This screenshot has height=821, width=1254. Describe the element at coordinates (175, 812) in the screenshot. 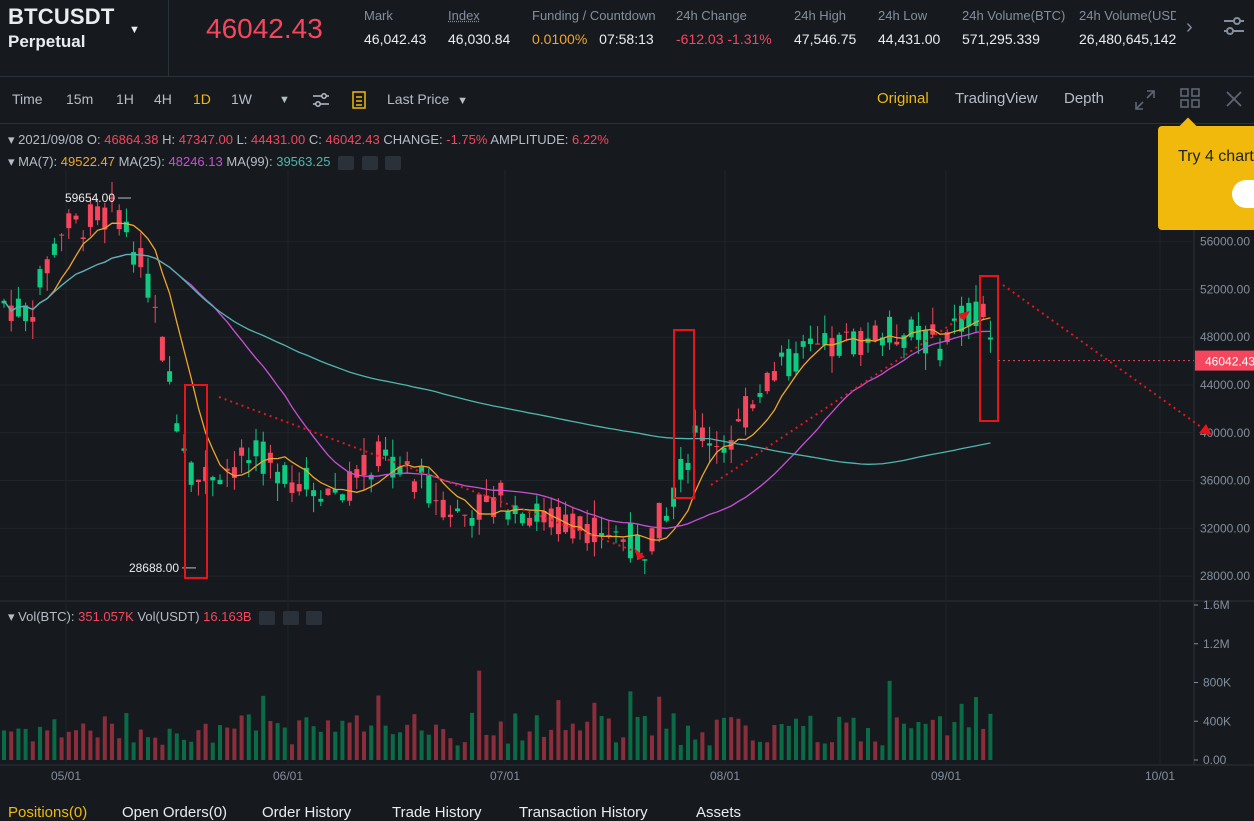

I see `tab-open-orders: Open Orders(0)` at that location.